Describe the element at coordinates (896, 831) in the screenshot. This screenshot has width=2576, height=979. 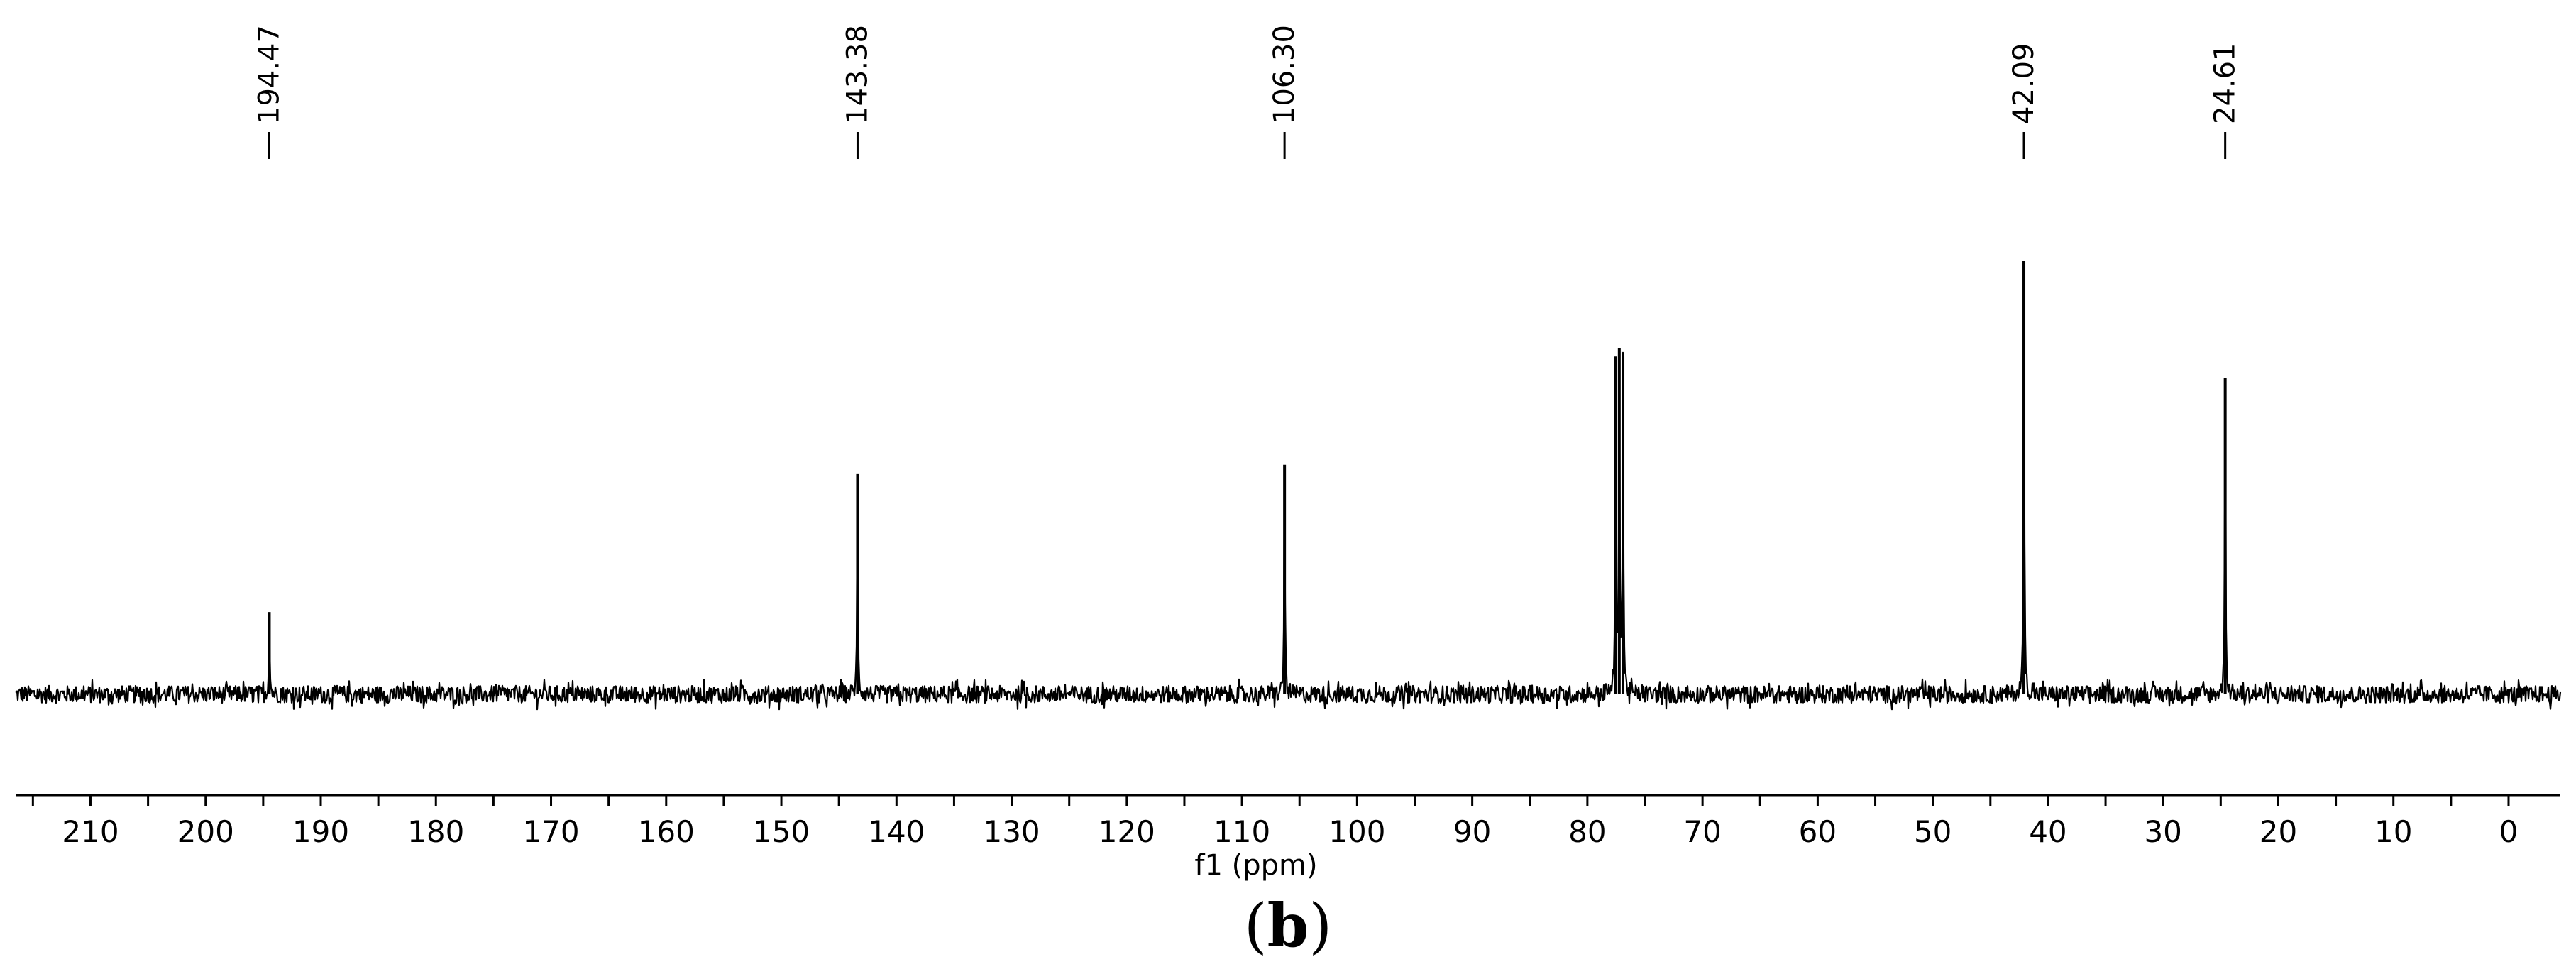
I see `x-tick-label: 140` at that location.